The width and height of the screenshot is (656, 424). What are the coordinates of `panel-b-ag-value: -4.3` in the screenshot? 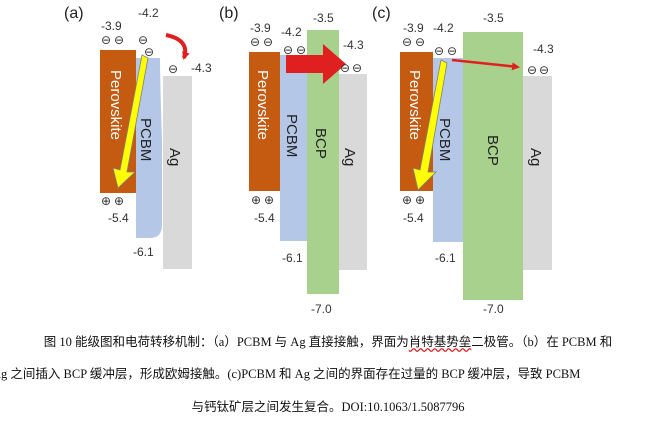 It's located at (353, 45).